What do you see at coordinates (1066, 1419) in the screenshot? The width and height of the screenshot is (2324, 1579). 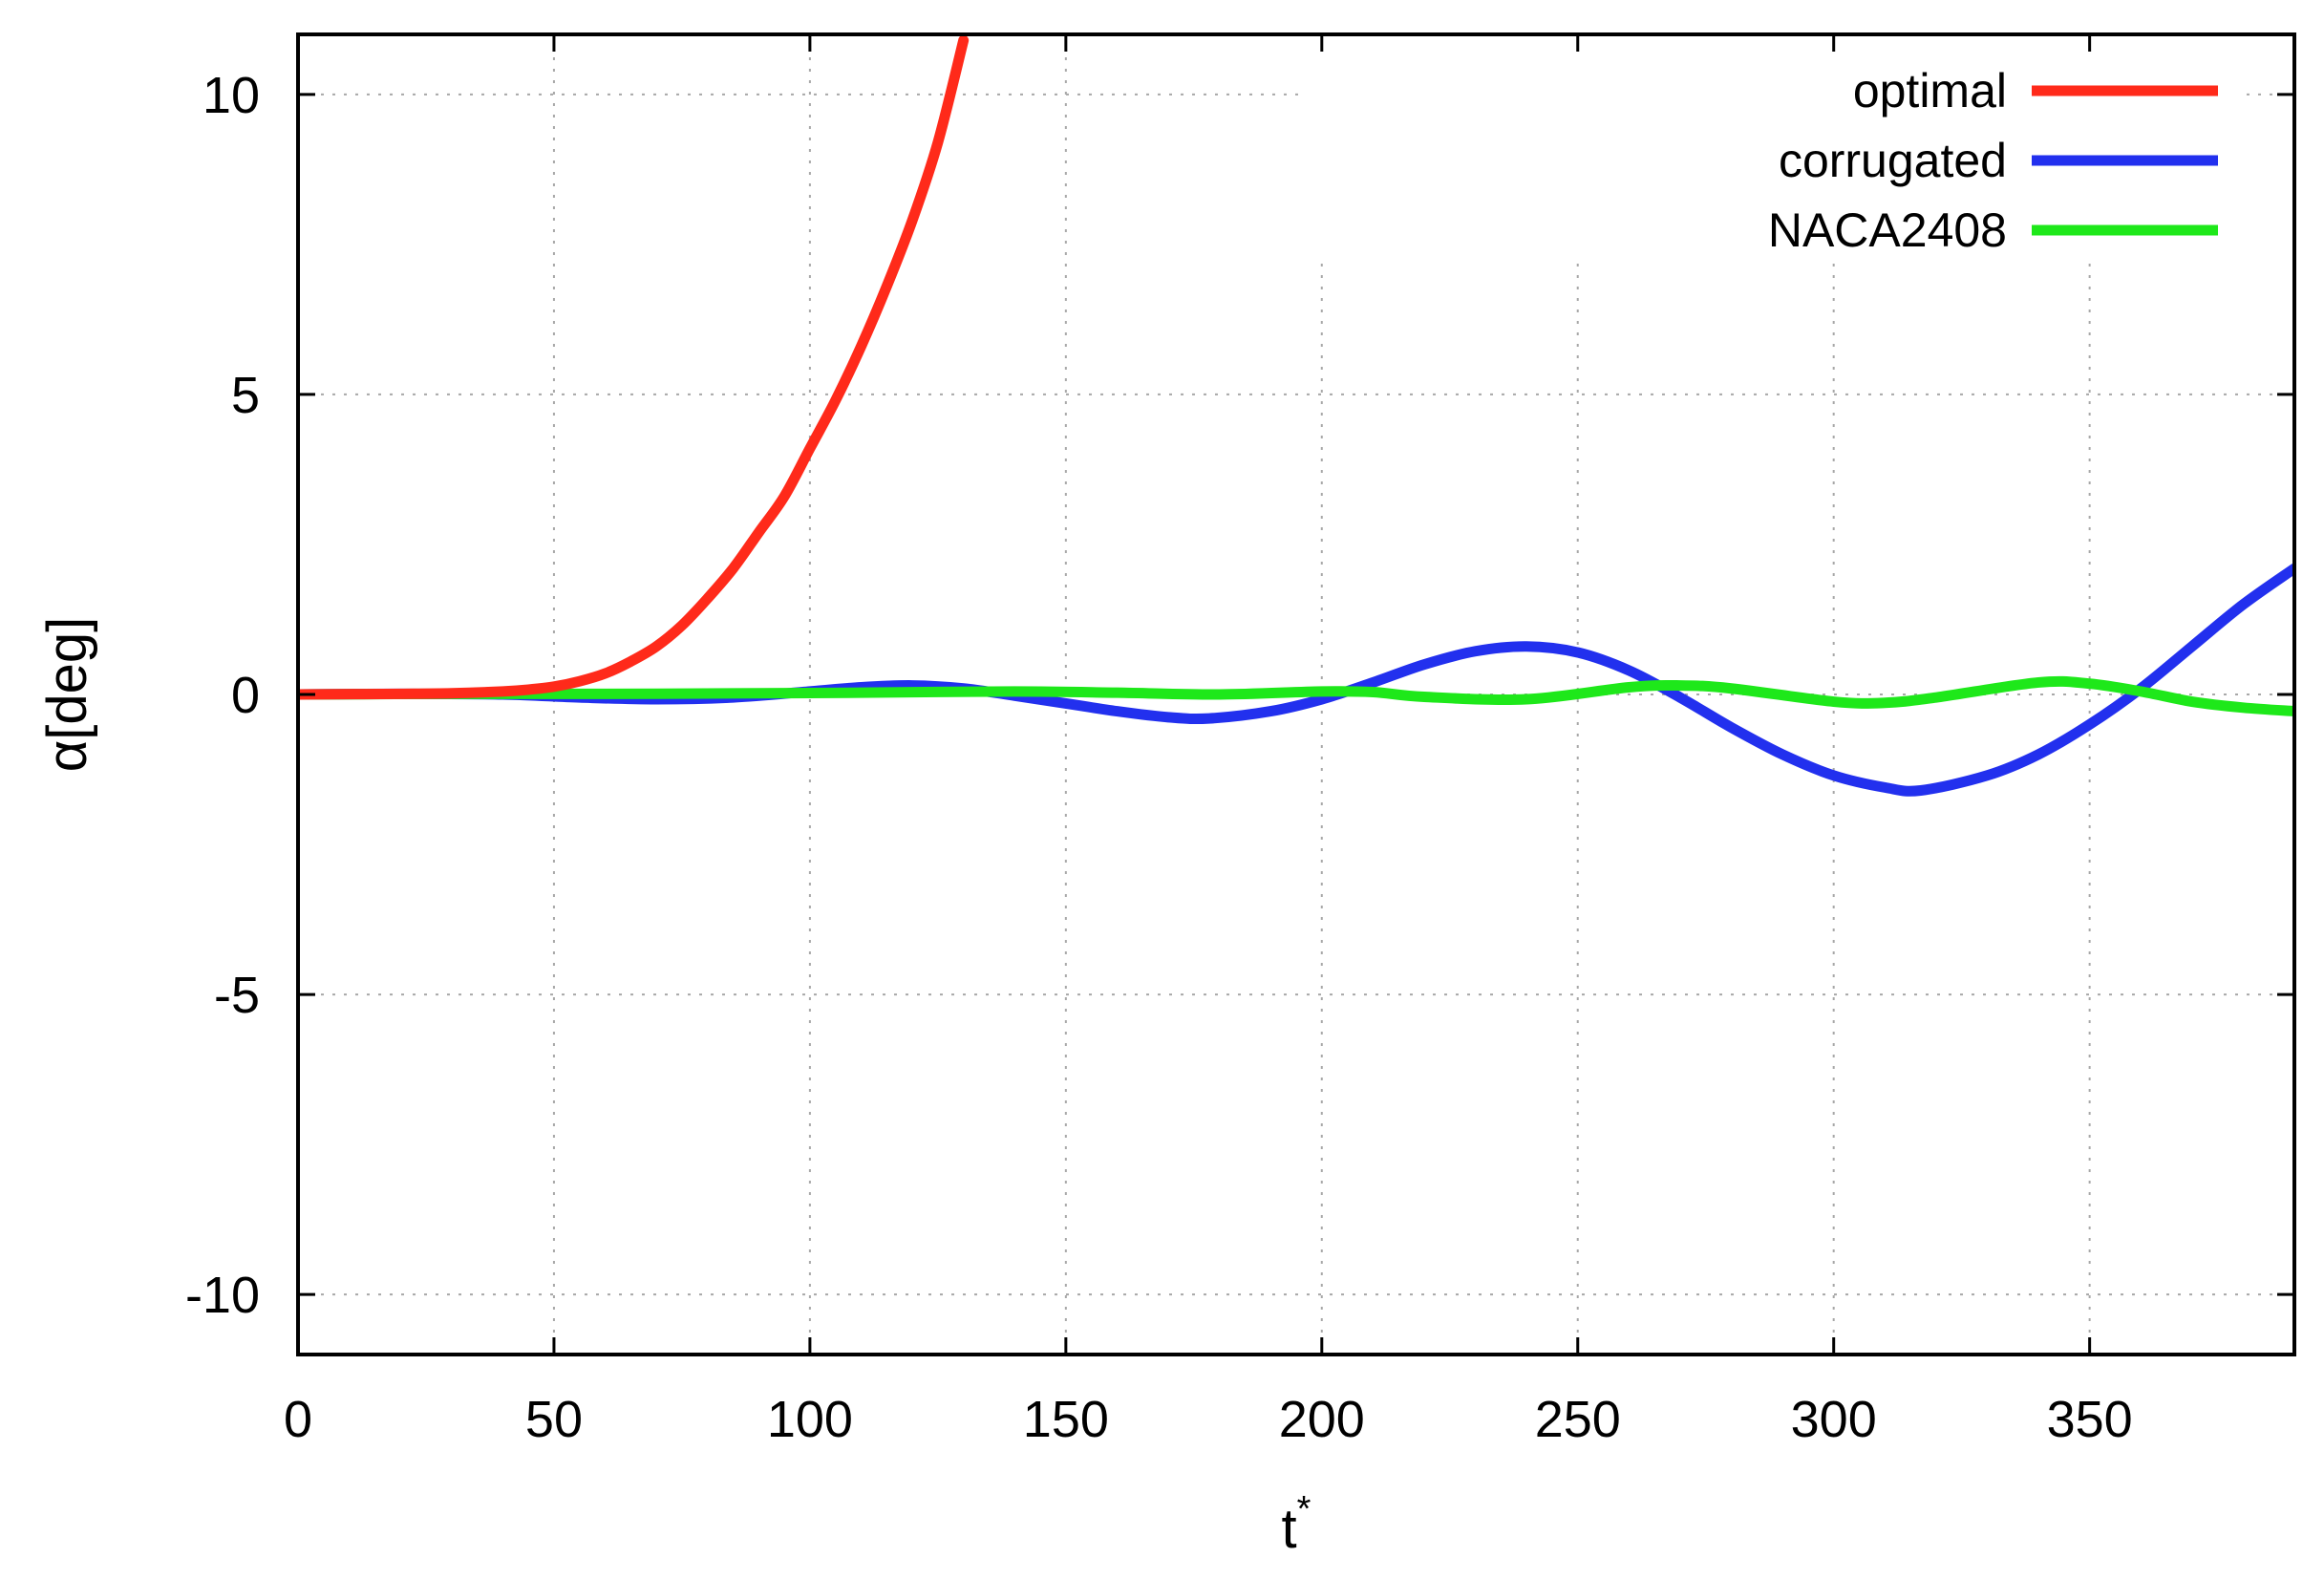 I see `x-tick-label: 150` at bounding box center [1066, 1419].